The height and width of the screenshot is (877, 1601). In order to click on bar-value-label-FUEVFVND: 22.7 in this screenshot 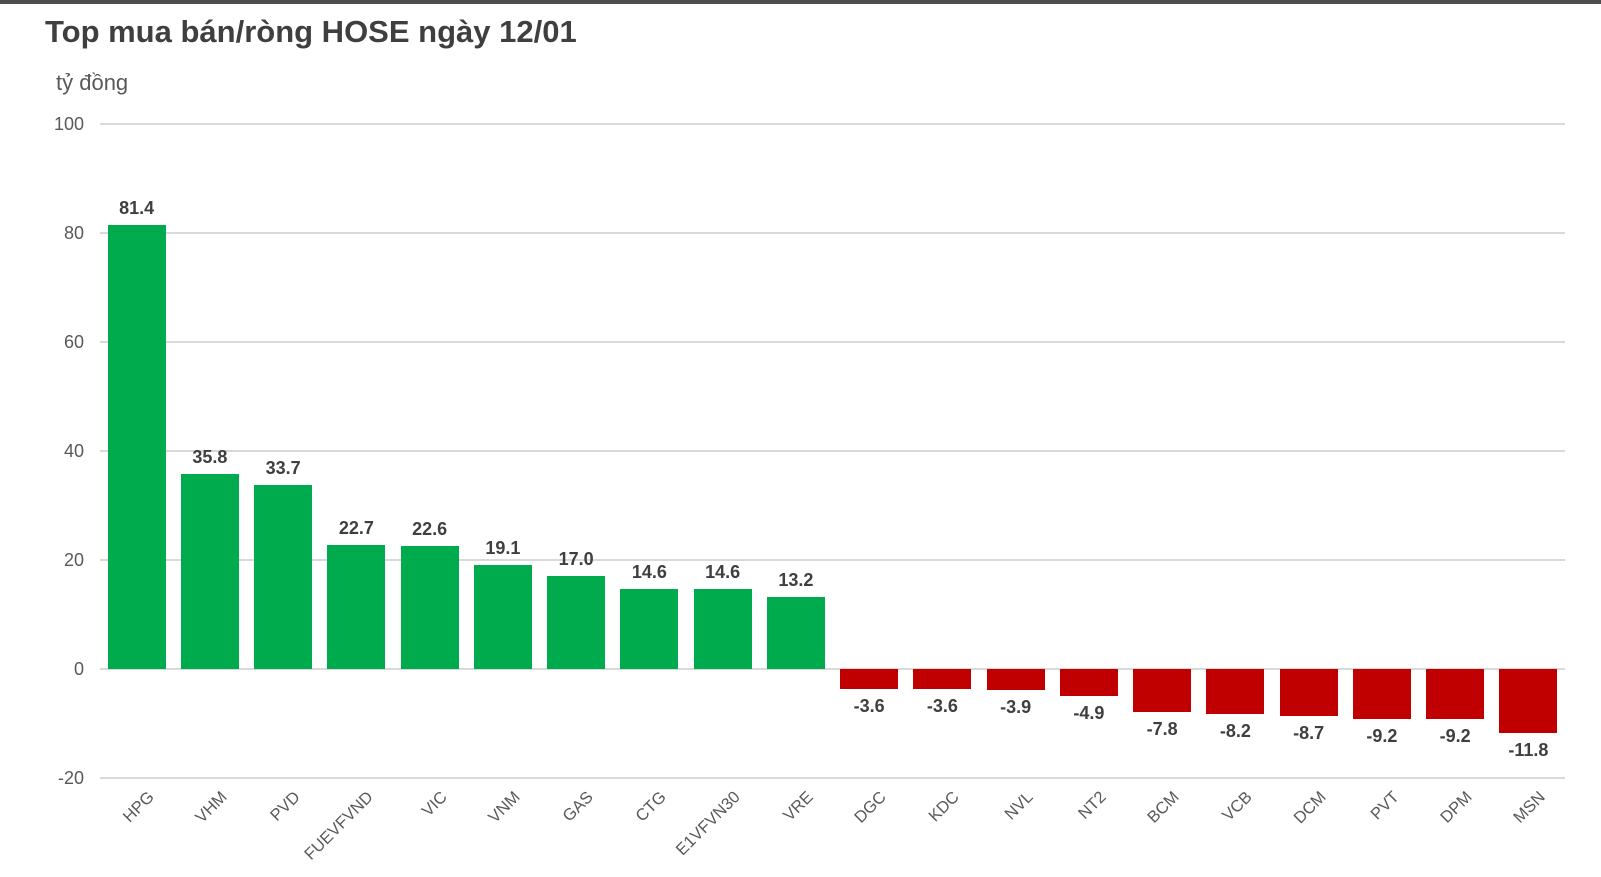, I will do `click(356, 528)`.